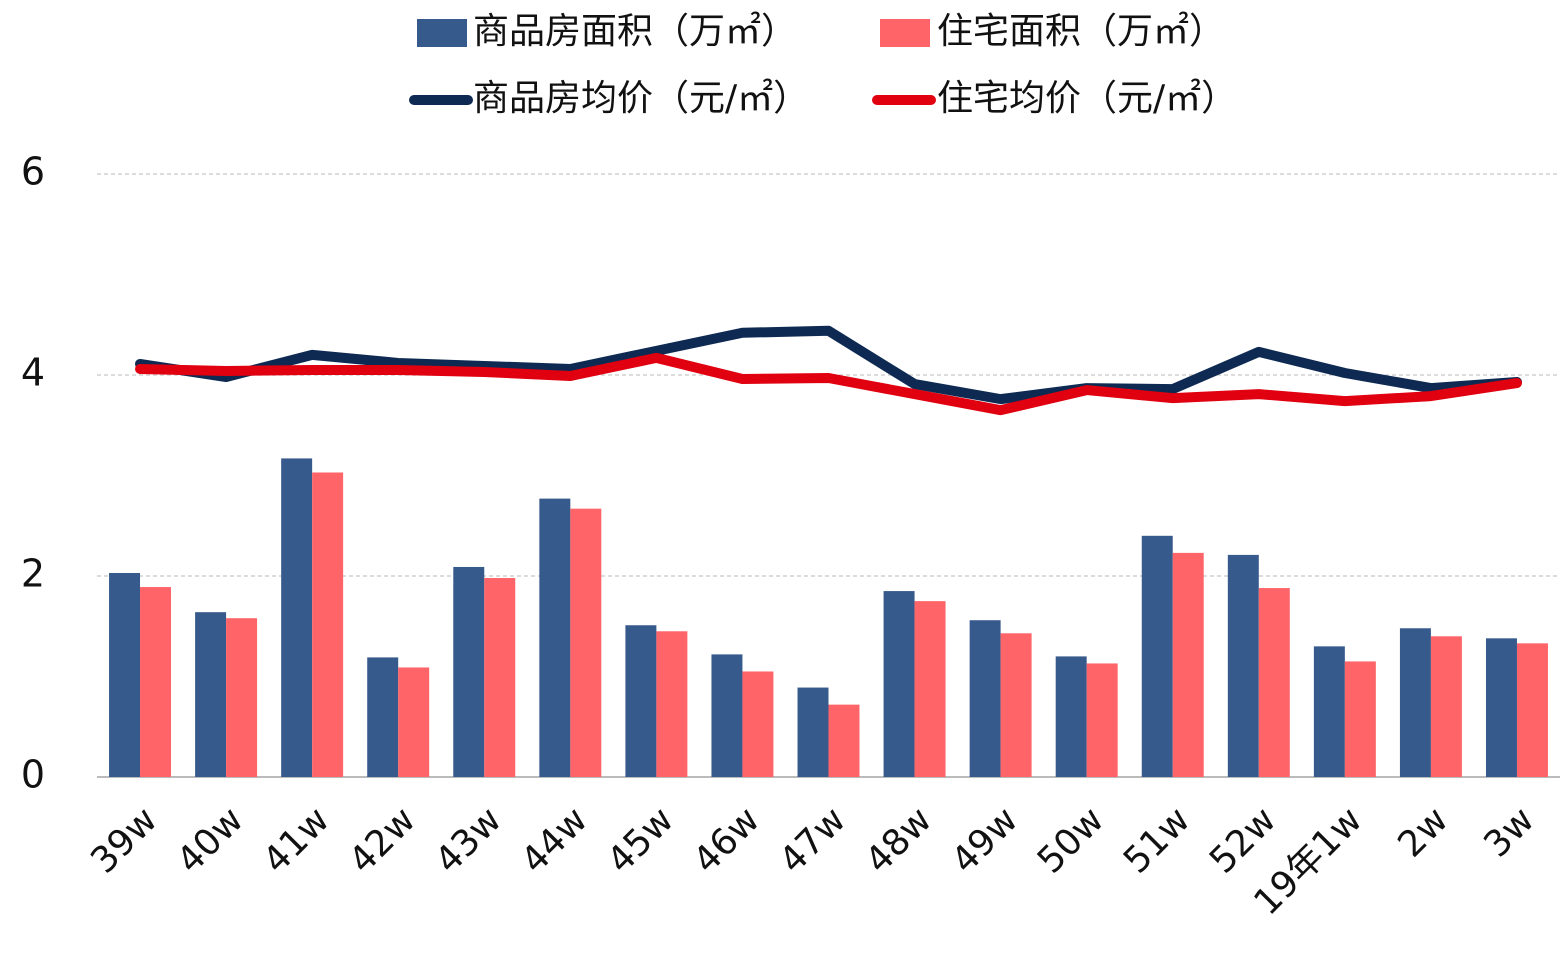 This screenshot has height=965, width=1564. What do you see at coordinates (641, 840) in the screenshot?
I see `x-tick-label: 45w` at bounding box center [641, 840].